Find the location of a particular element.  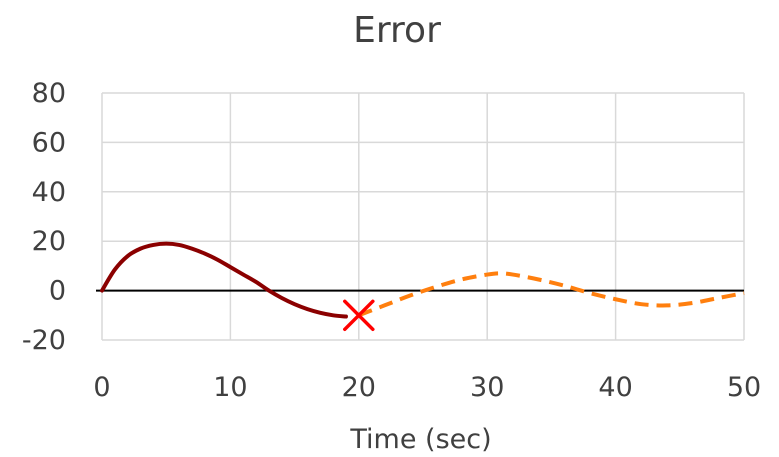

y-tick-label: 60 is located at coordinates (49, 142).